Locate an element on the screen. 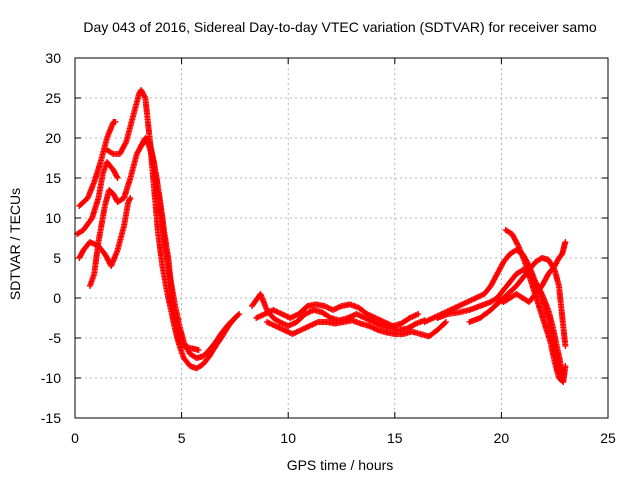  x-tick-label: 5 is located at coordinates (182, 438).